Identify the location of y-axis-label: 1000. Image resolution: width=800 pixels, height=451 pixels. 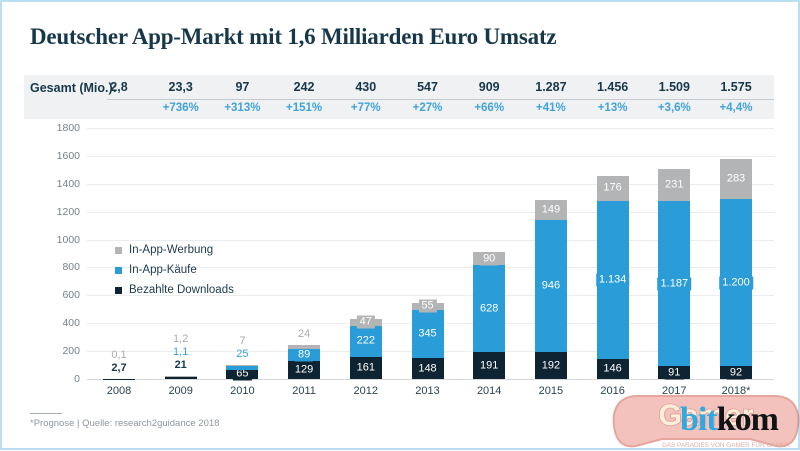
(60, 240).